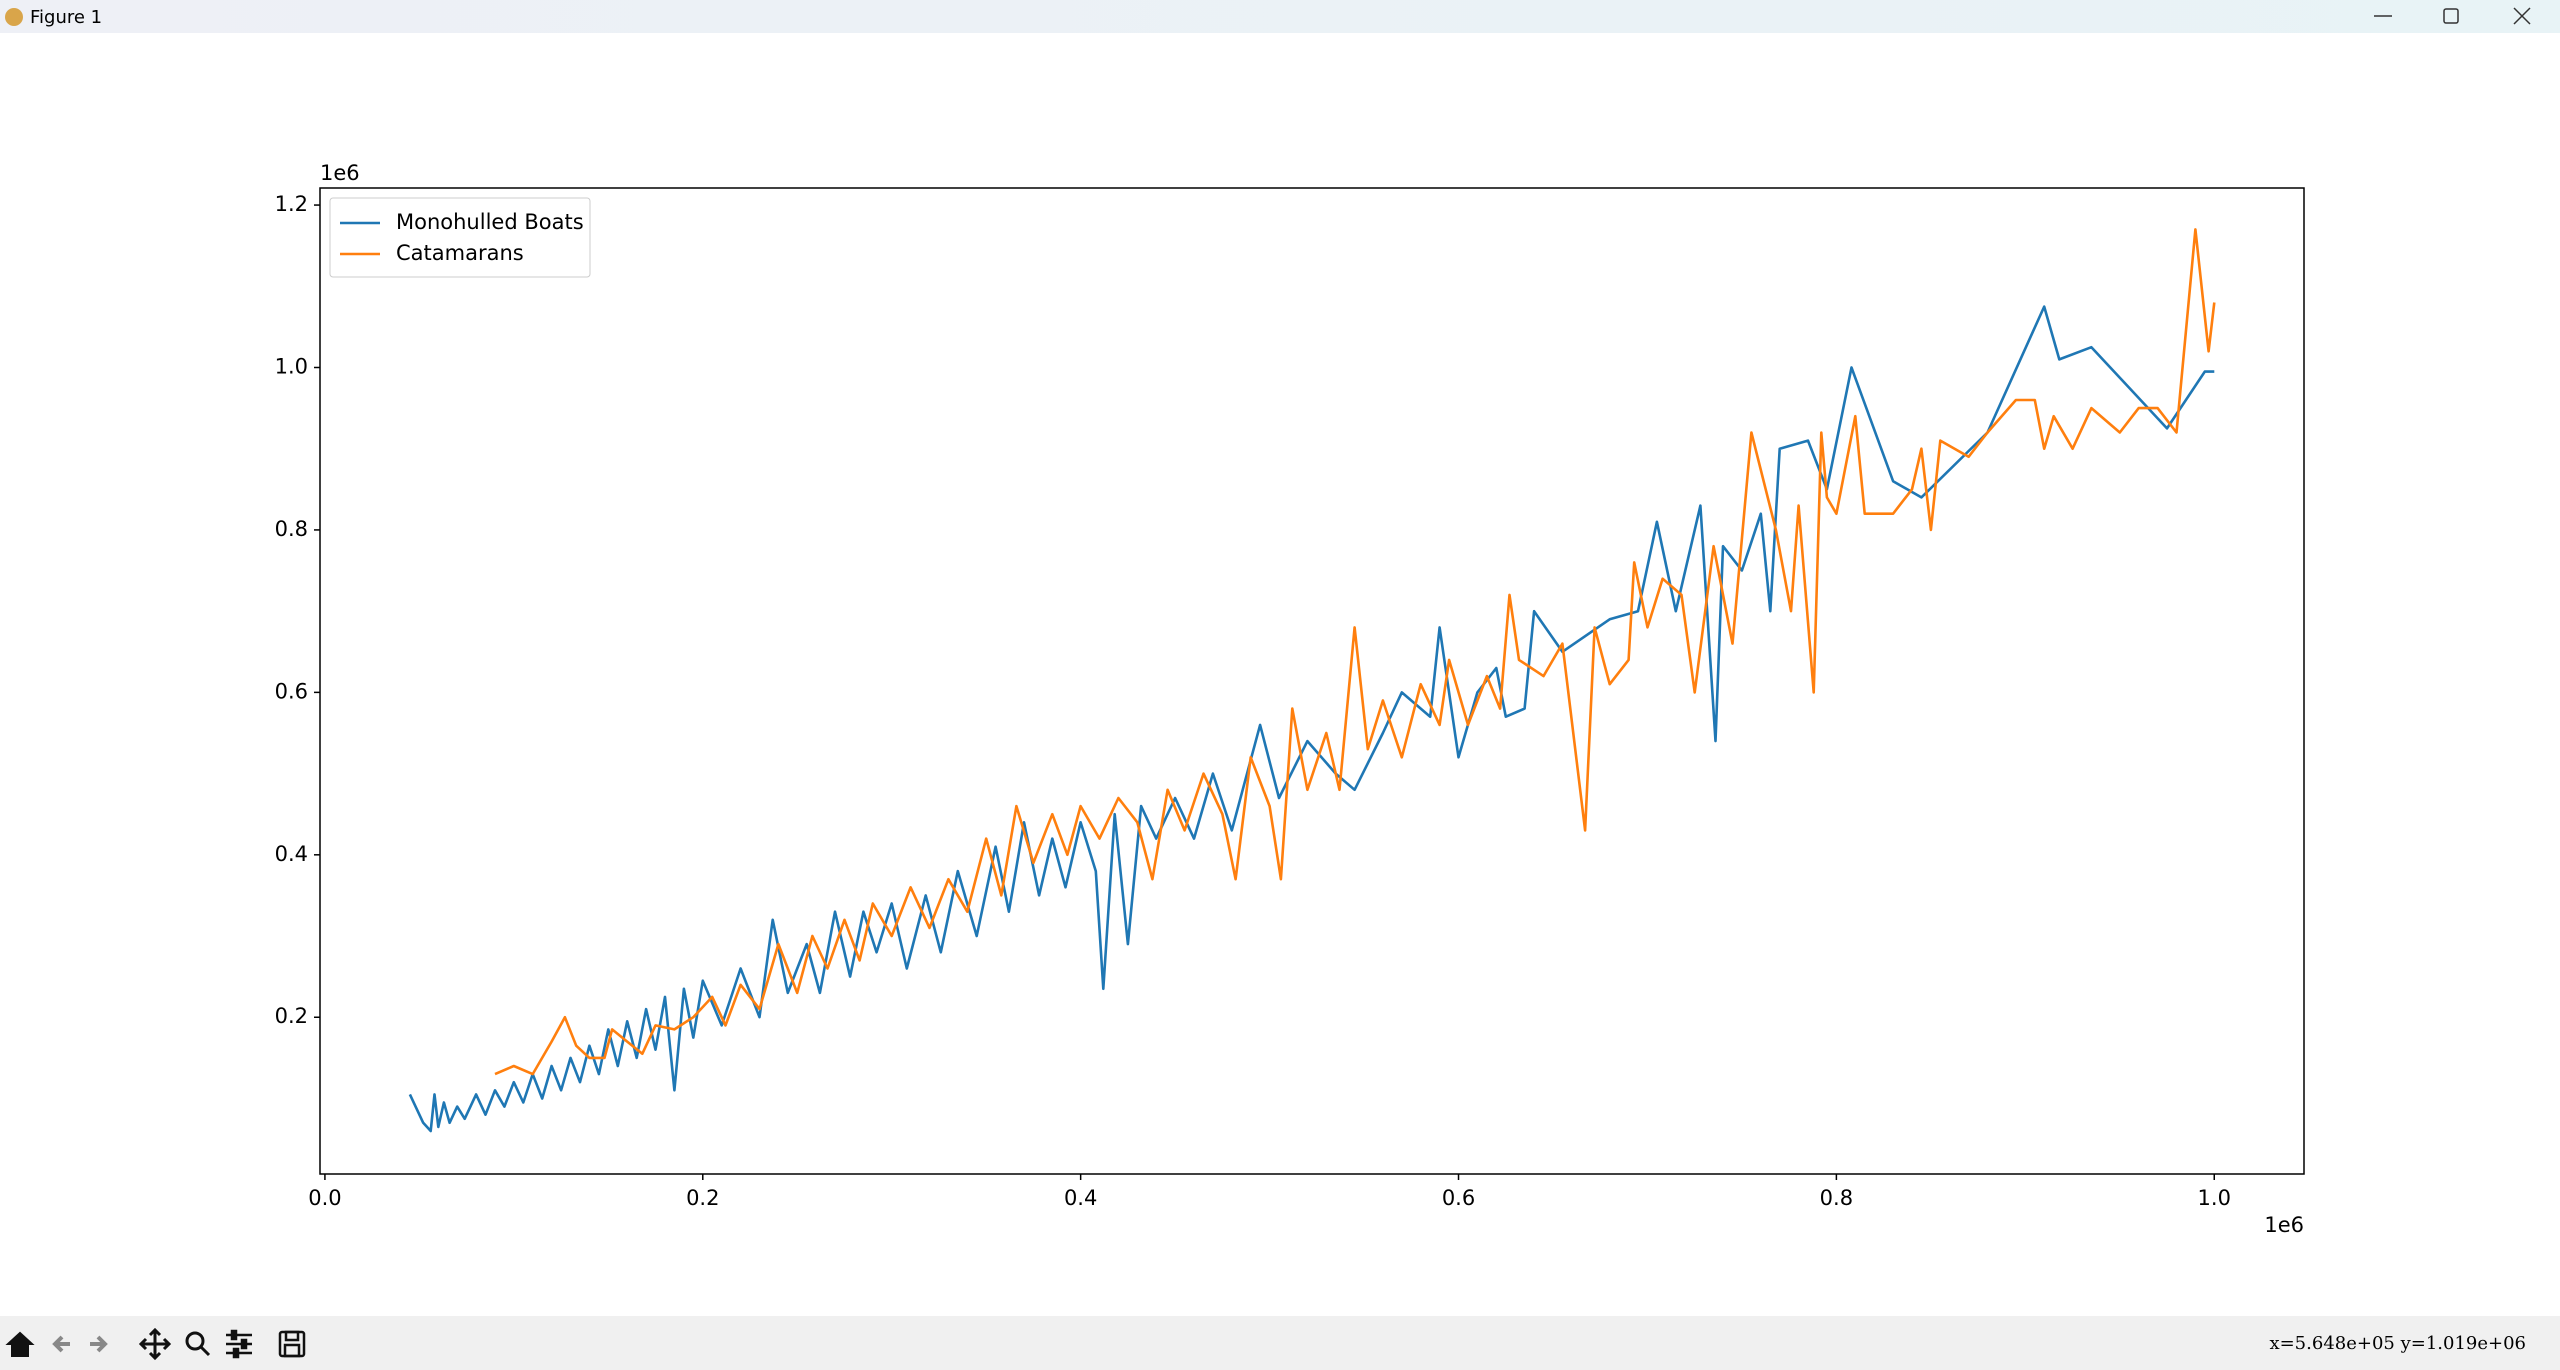 This screenshot has width=2560, height=1370. I want to click on y-tick-label: 0.6, so click(291, 691).